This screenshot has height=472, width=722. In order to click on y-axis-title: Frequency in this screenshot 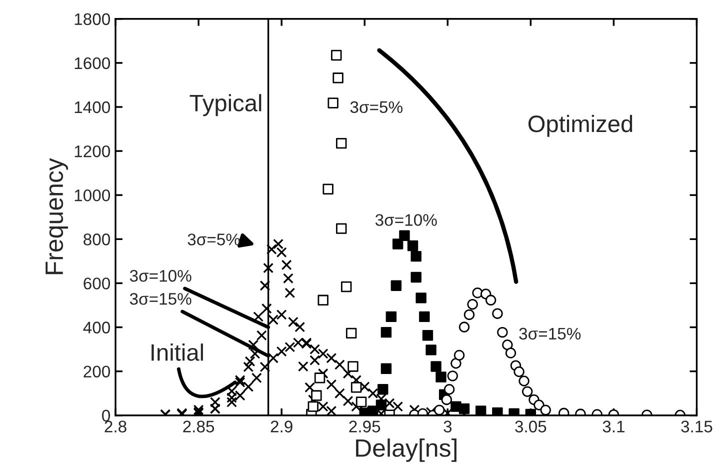, I will do `click(57, 216)`.